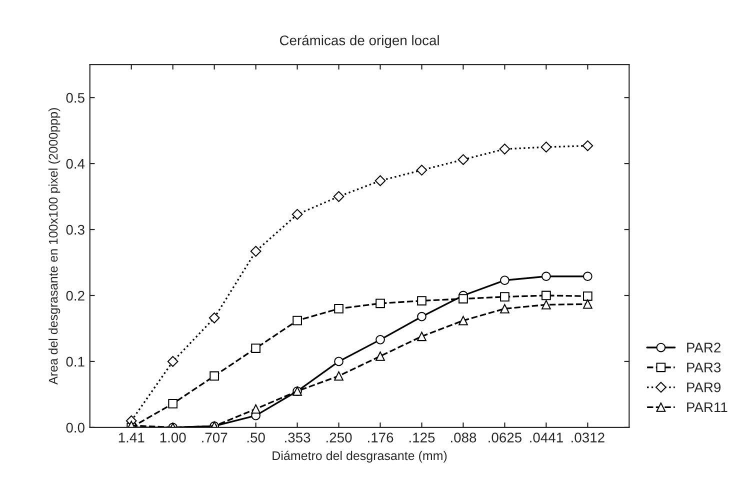 This screenshot has height=497, width=749. Describe the element at coordinates (256, 437) in the screenshot. I see `x-tick-label: .50` at that location.